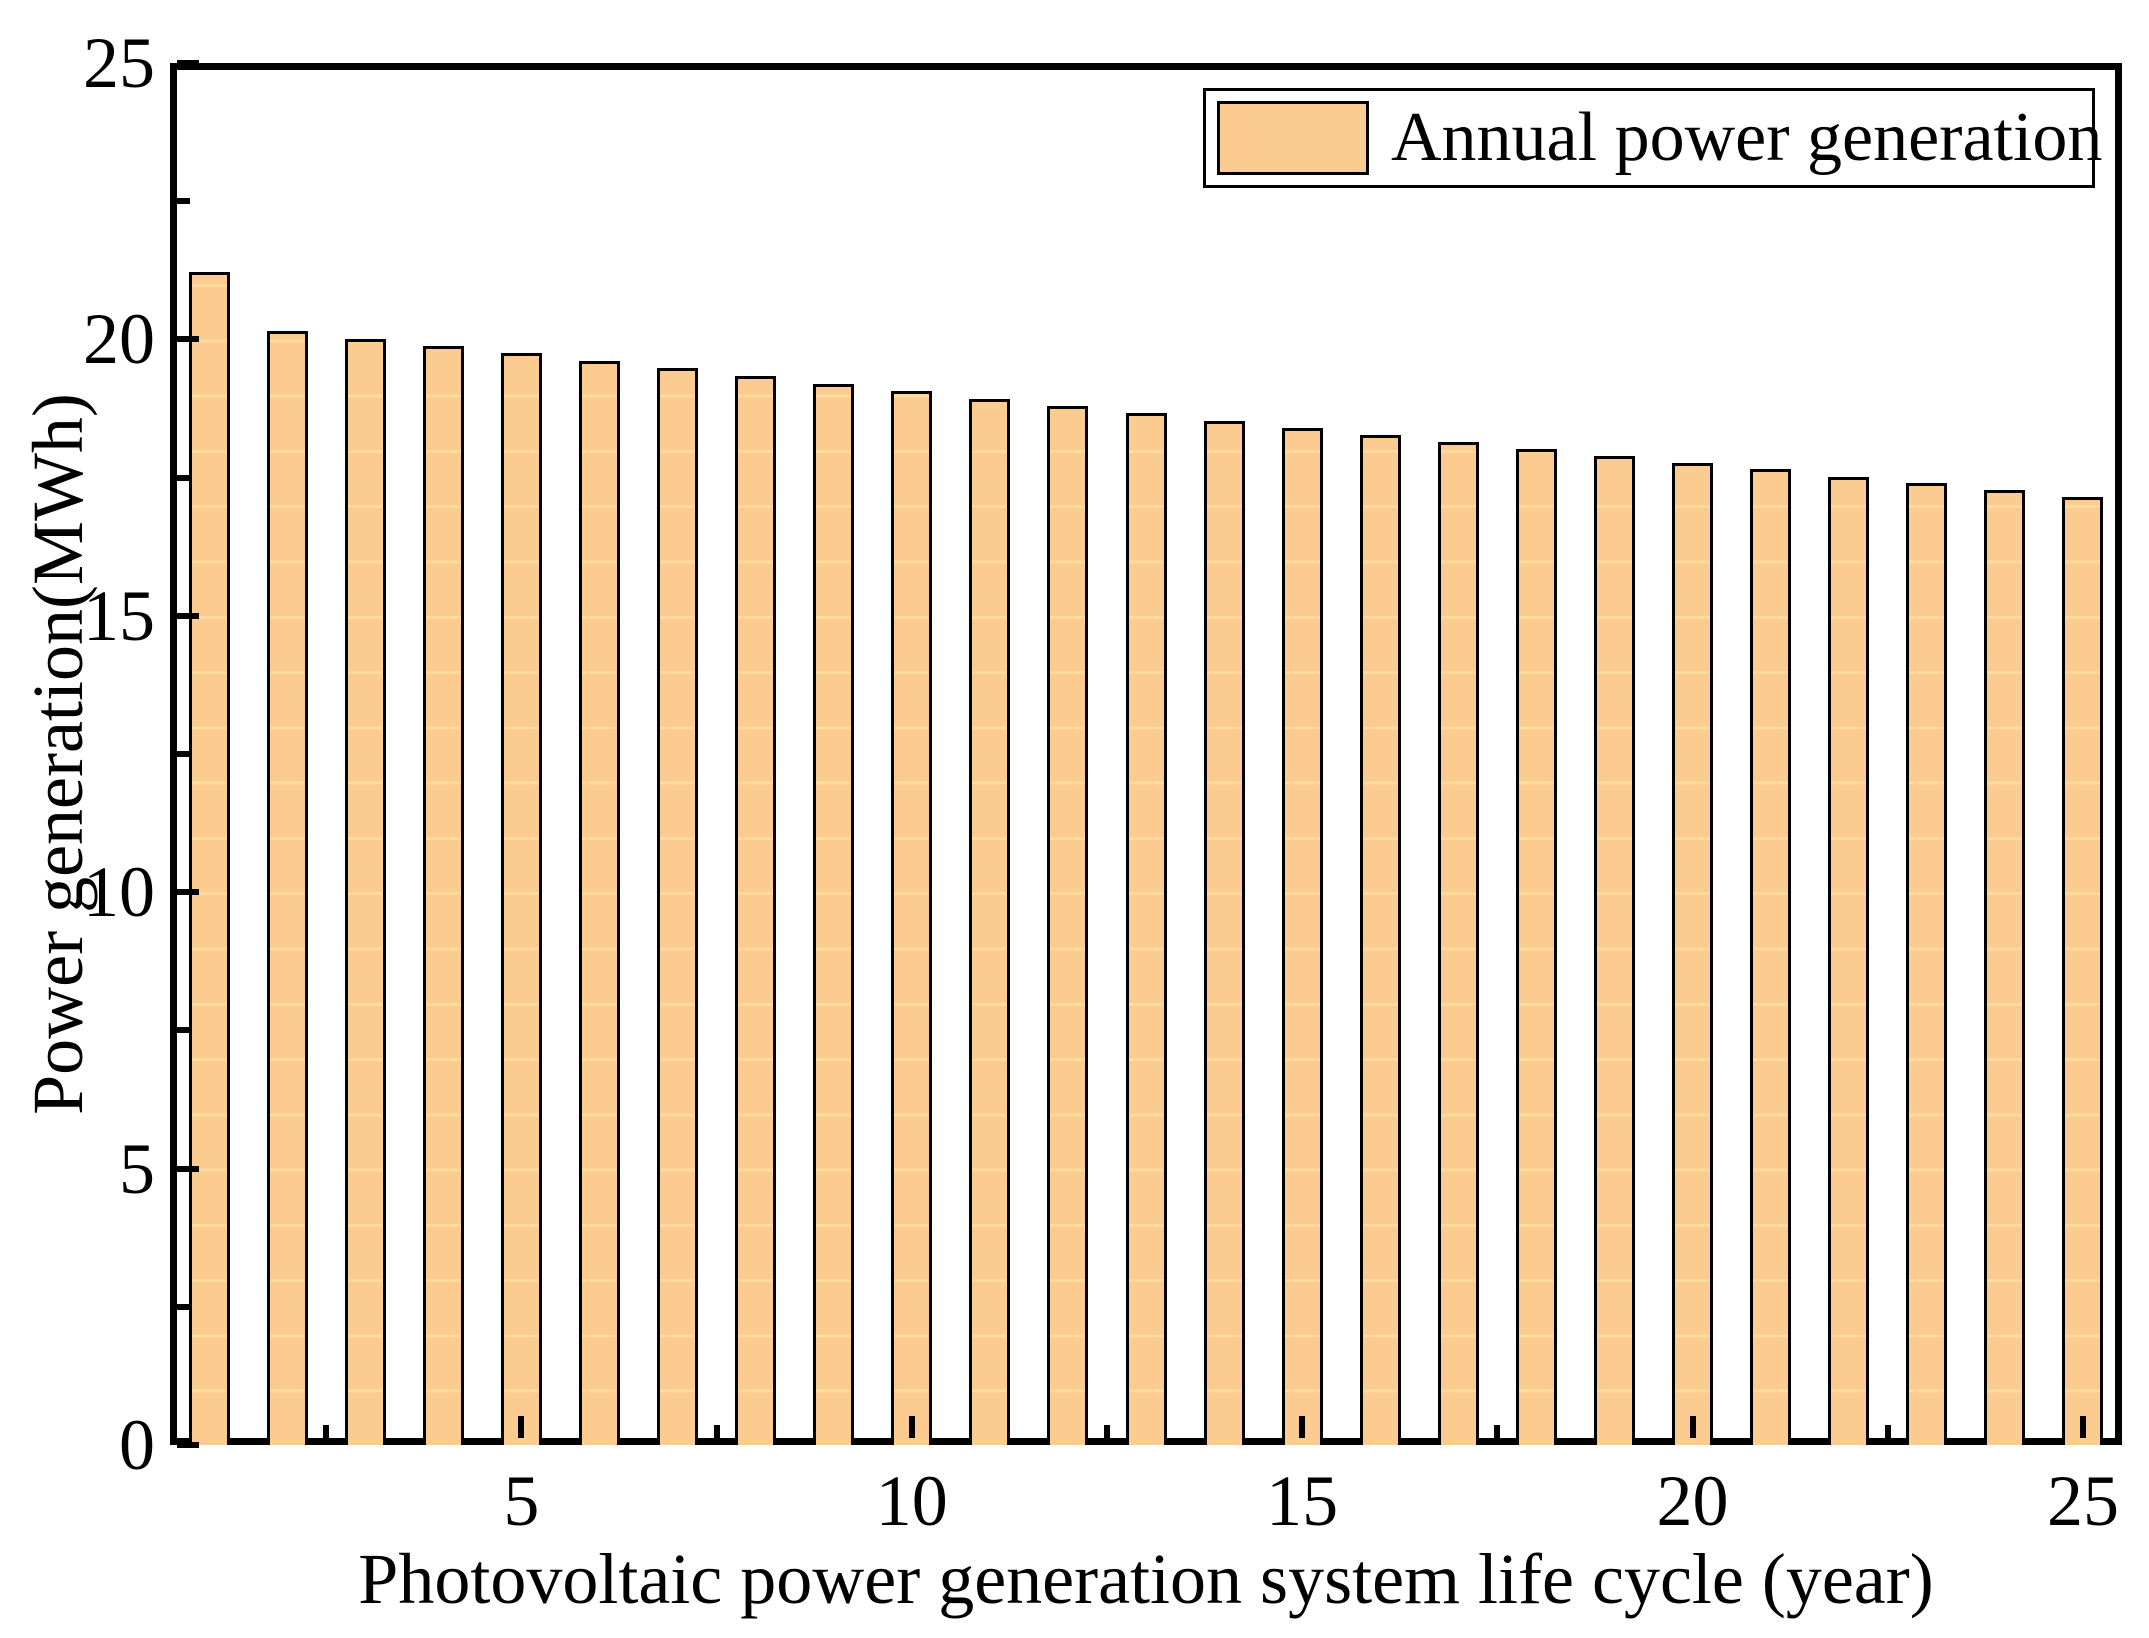  What do you see at coordinates (2082, 1501) in the screenshot?
I see `x-tick-label-25: 25` at bounding box center [2082, 1501].